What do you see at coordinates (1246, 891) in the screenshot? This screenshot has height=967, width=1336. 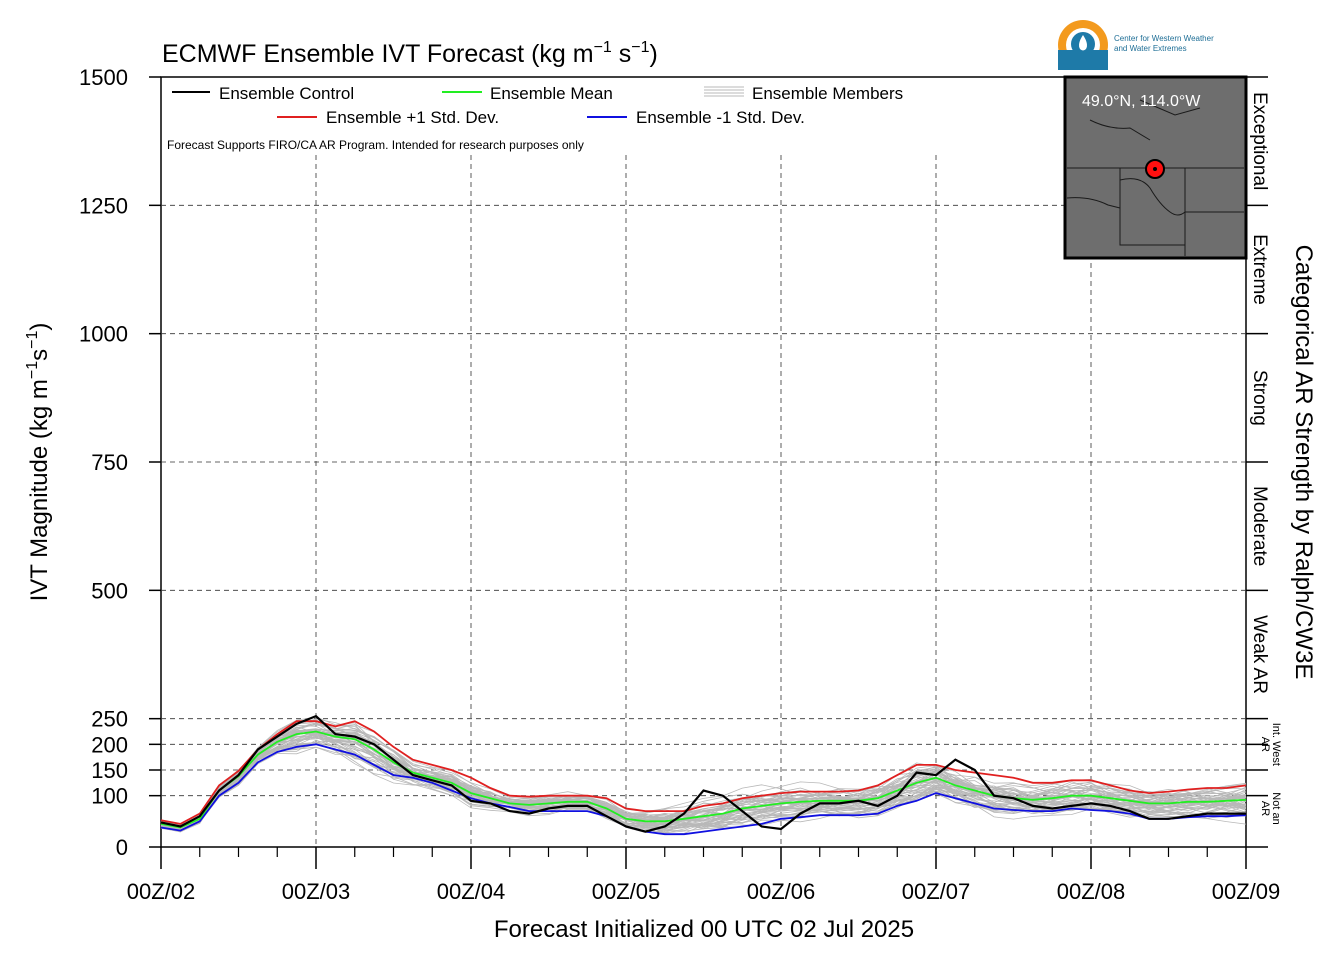 I see `x-tick-label: 00Z/09` at bounding box center [1246, 891].